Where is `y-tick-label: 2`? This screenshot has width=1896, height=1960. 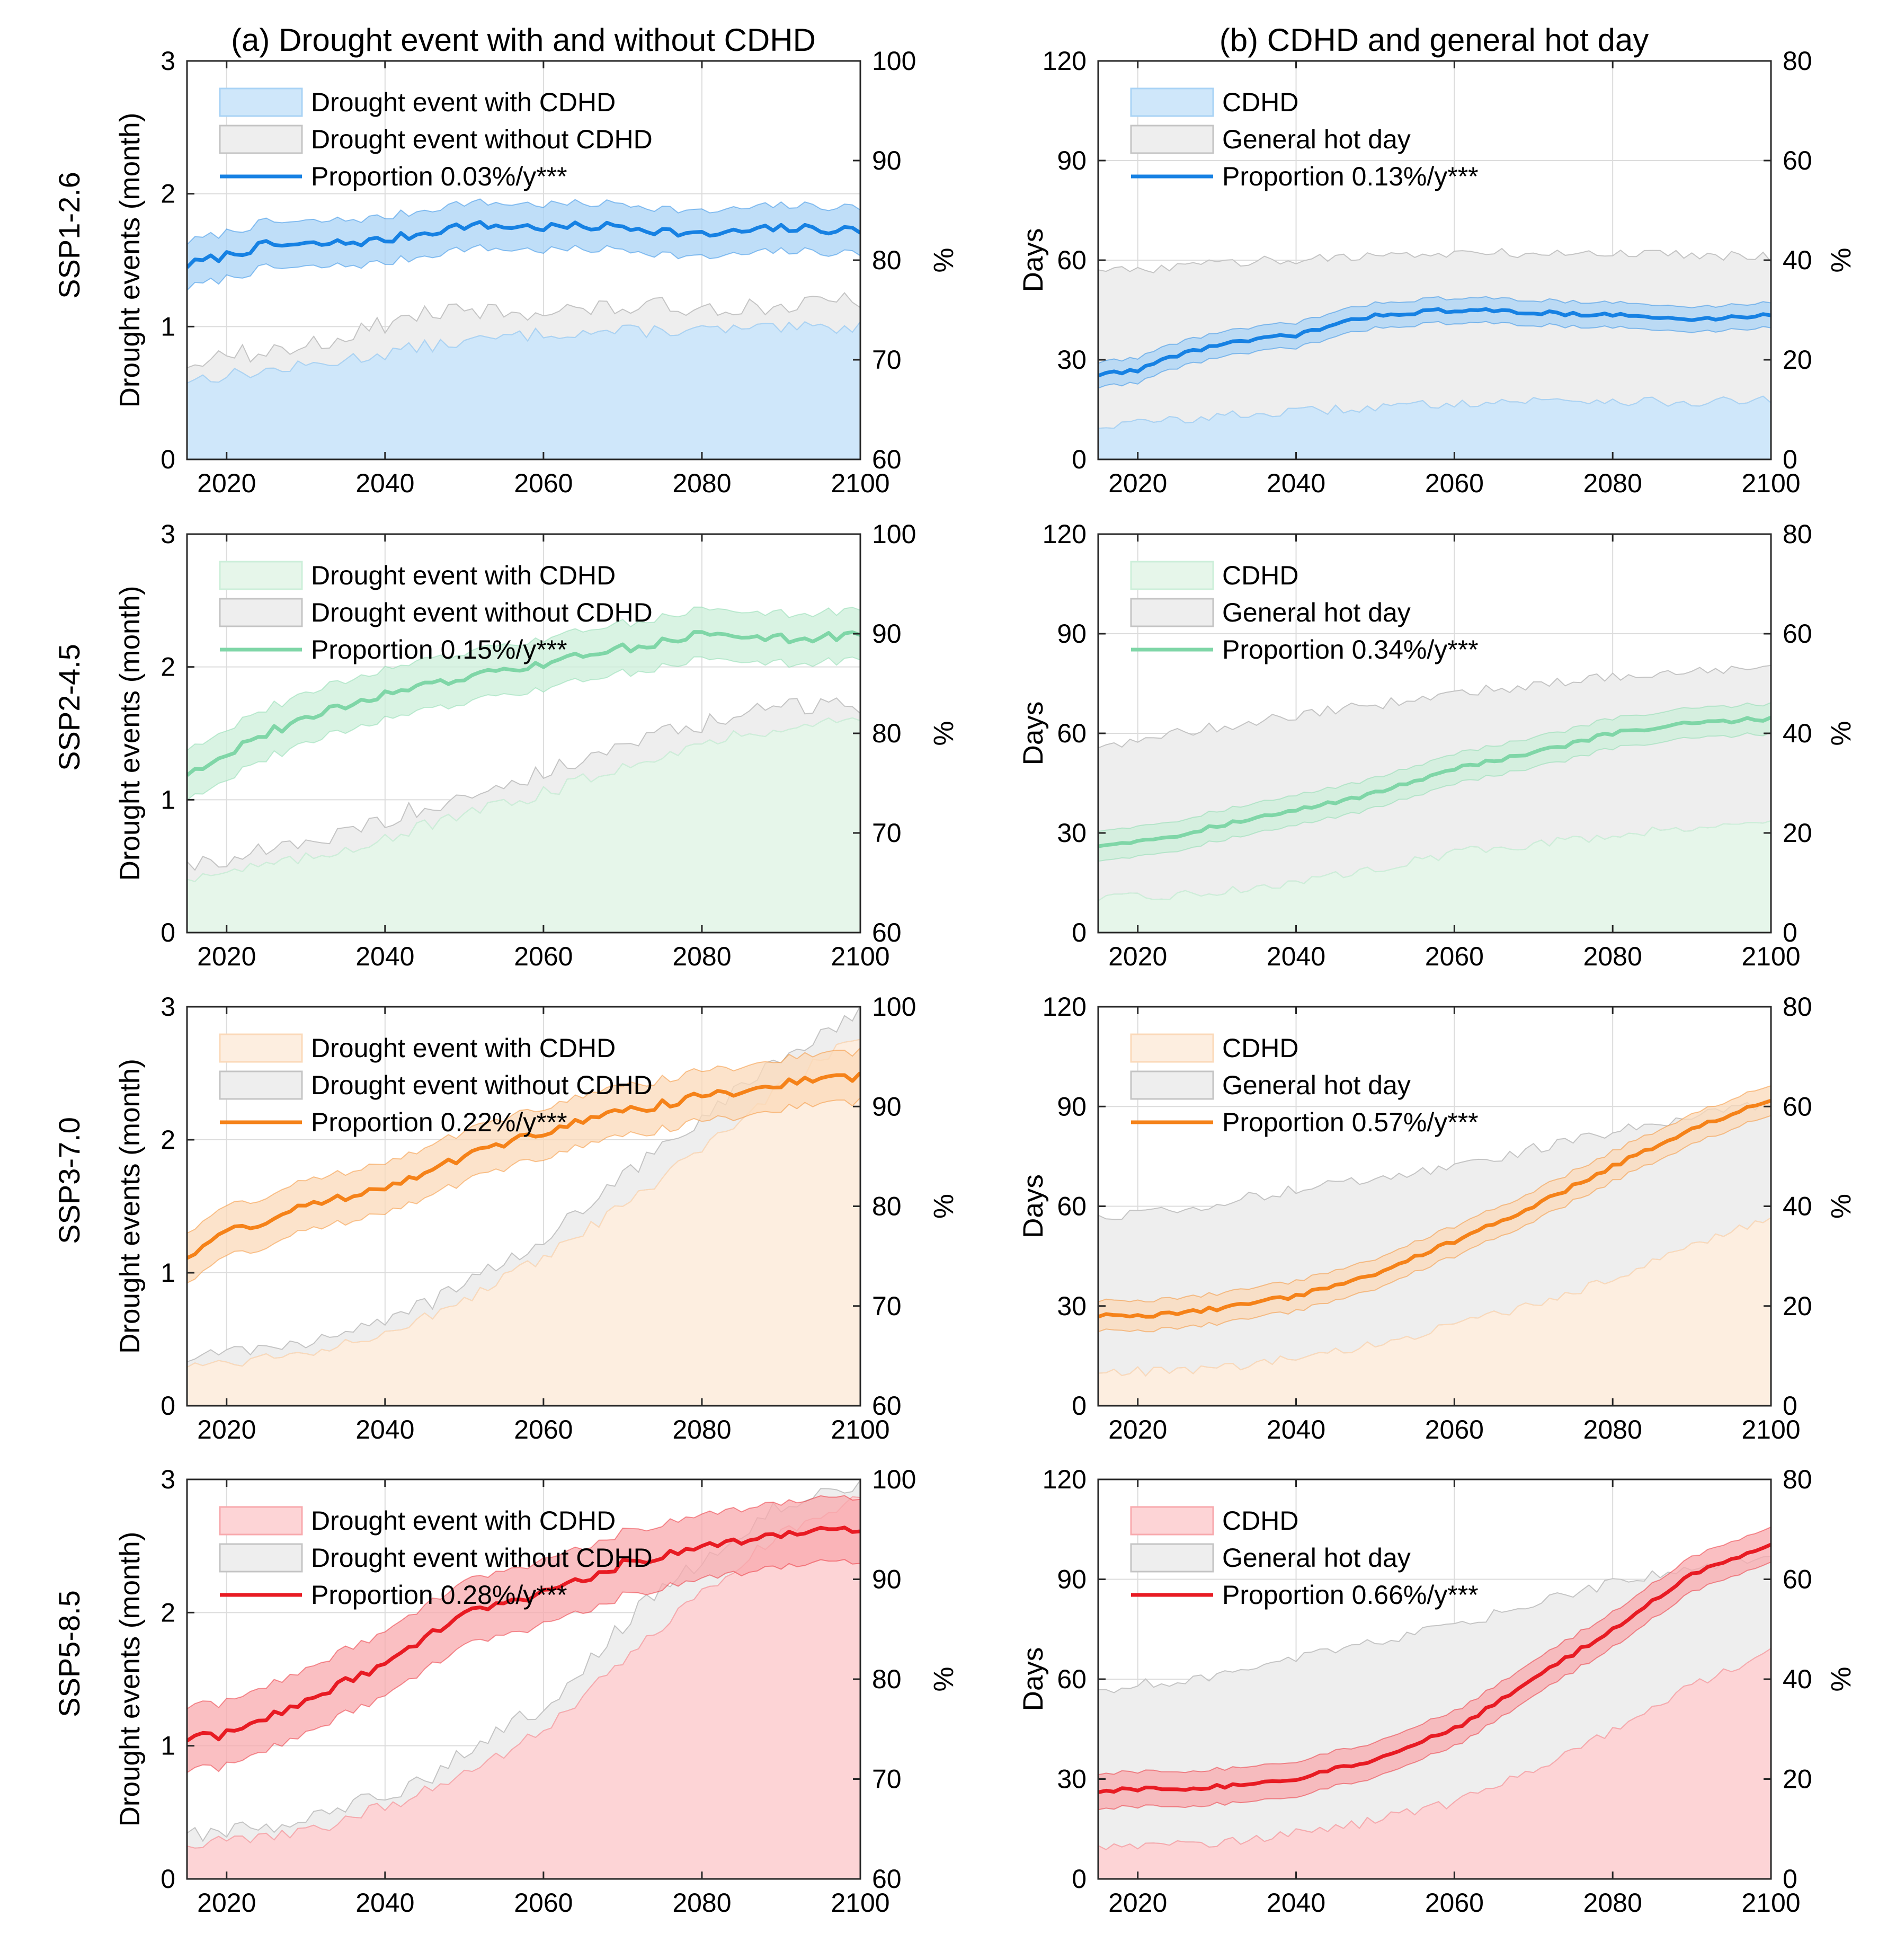 y-tick-label: 2 is located at coordinates (168, 1612).